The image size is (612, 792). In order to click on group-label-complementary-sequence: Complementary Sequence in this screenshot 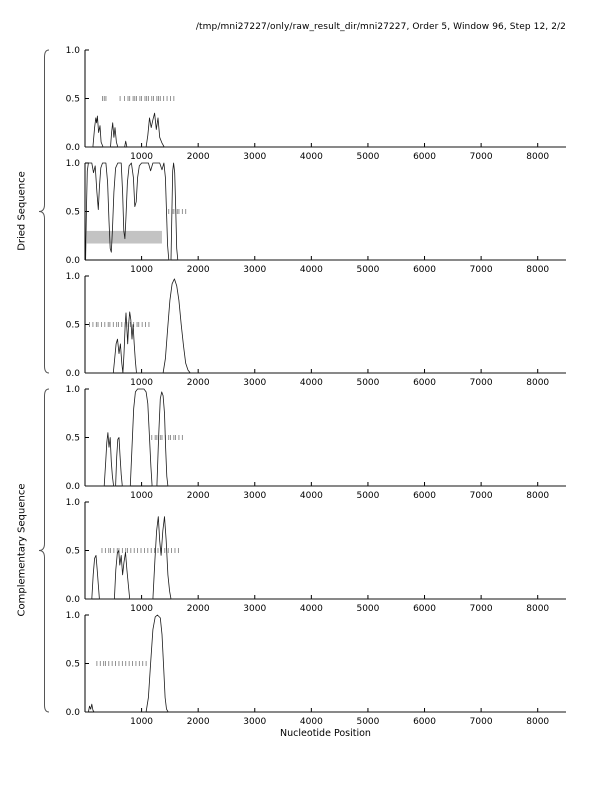, I will do `click(22, 550)`.